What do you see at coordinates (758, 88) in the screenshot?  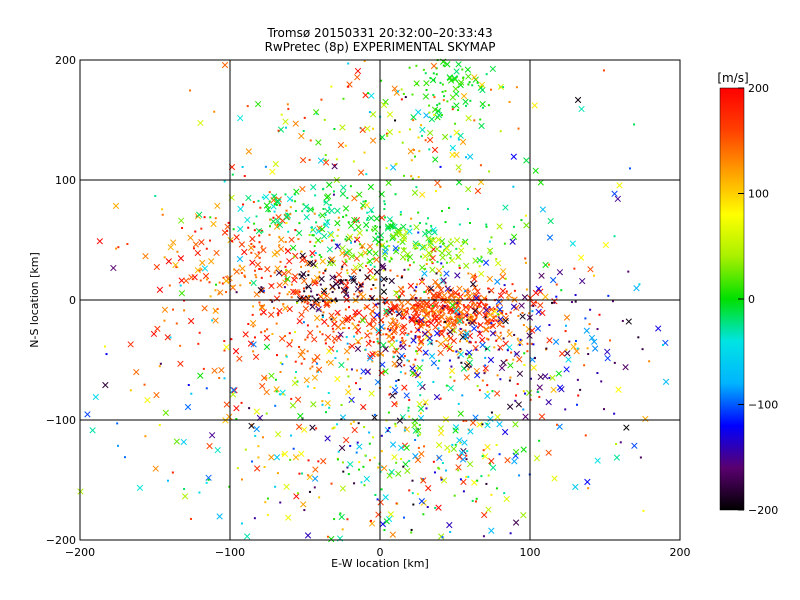 I see `colorbar-tick-label: 200` at bounding box center [758, 88].